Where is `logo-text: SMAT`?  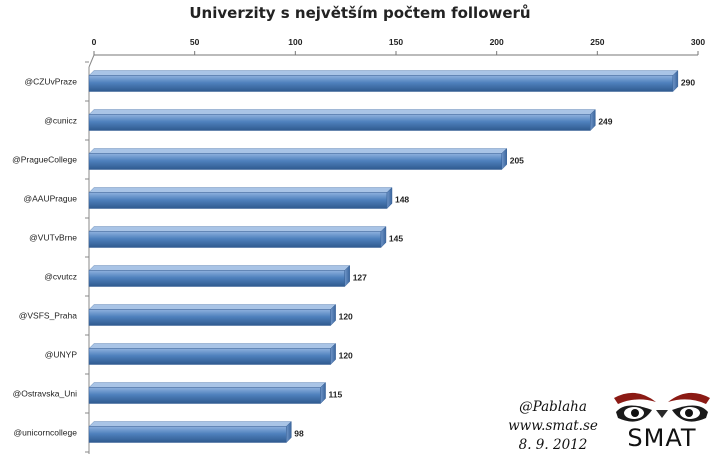 logo-text: SMAT is located at coordinates (661, 438).